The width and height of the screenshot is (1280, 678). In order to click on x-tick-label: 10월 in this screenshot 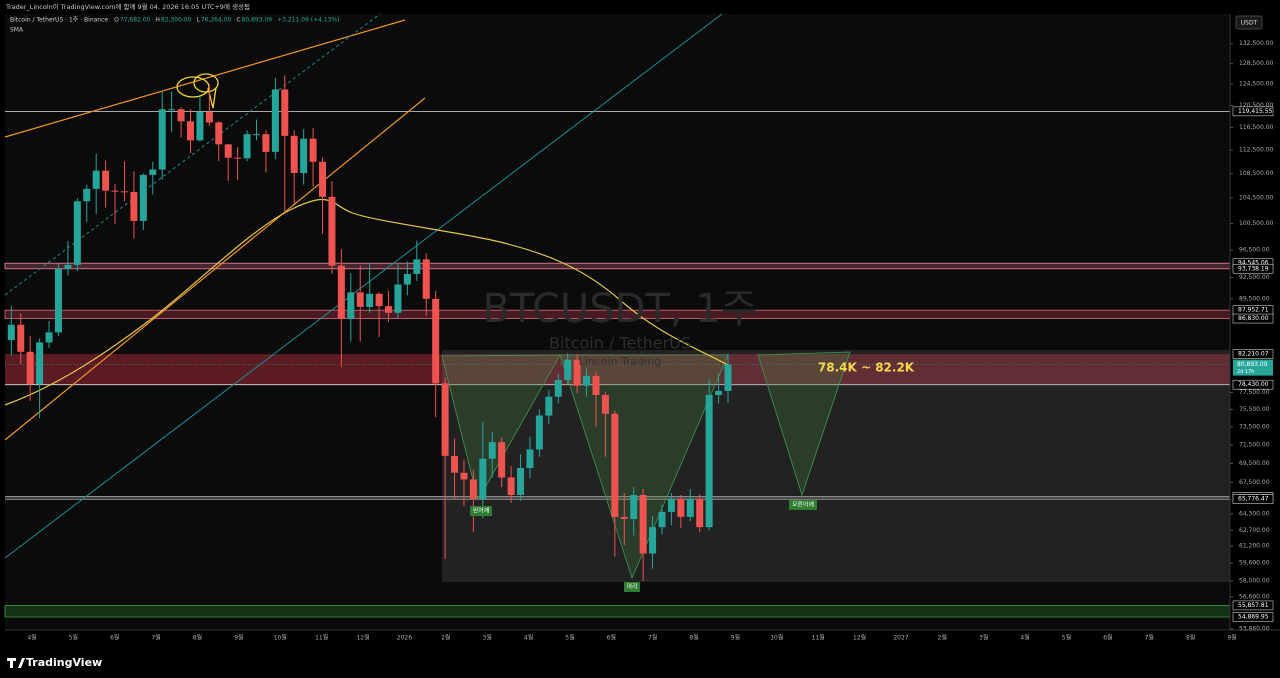, I will do `click(280, 638)`.